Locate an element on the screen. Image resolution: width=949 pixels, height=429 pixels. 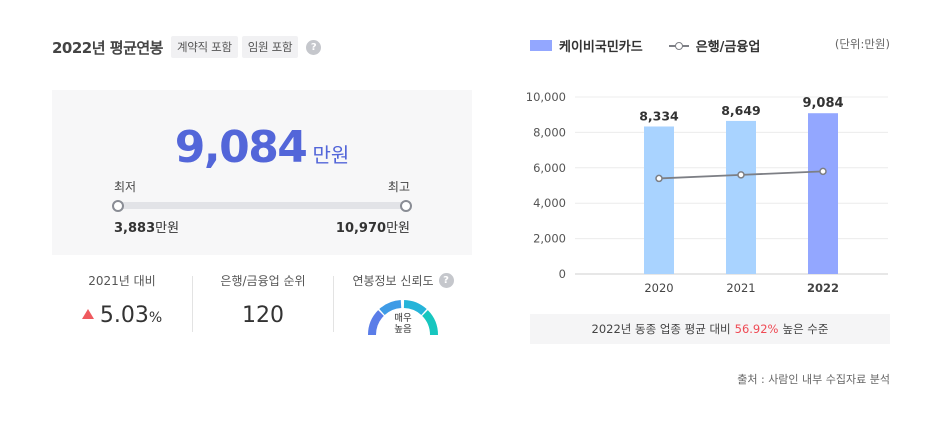
tag-executive-included: 임원 포함 is located at coordinates (270, 47).